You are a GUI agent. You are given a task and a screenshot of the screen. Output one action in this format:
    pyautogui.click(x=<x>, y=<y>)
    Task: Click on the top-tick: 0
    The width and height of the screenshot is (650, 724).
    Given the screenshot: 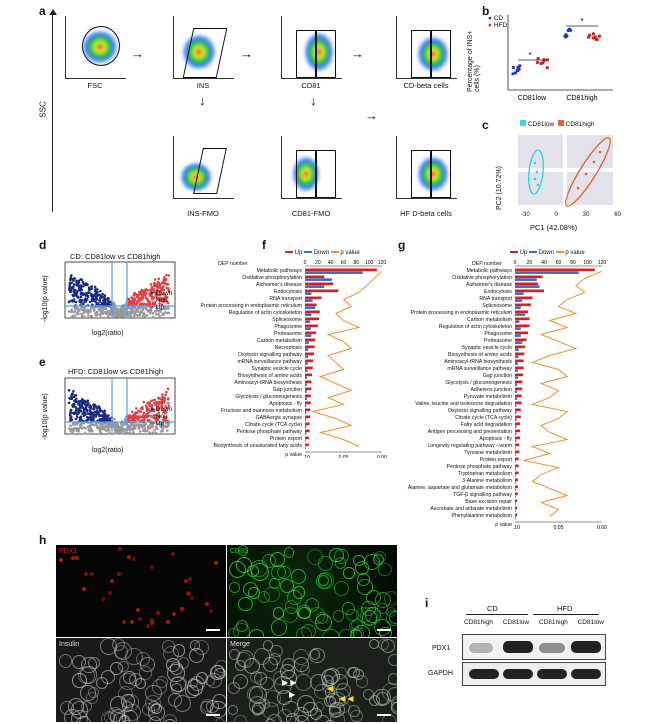 What is the action you would take?
    pyautogui.click(x=515, y=263)
    